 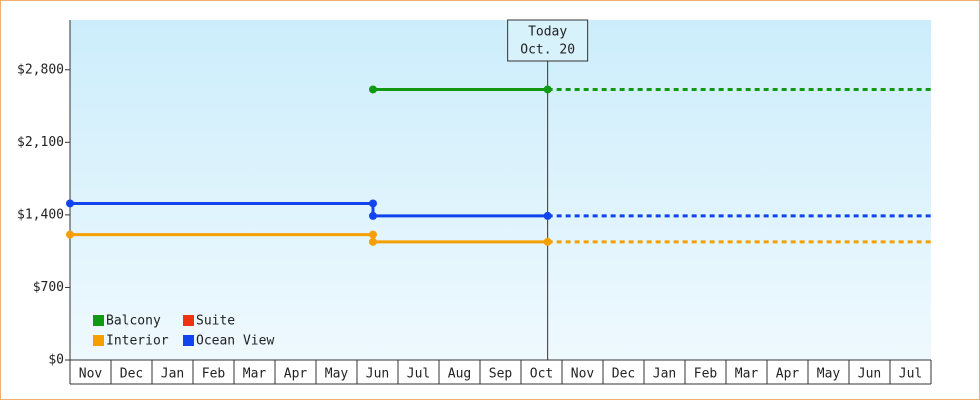 What do you see at coordinates (547, 32) in the screenshot?
I see `today-label: Today` at bounding box center [547, 32].